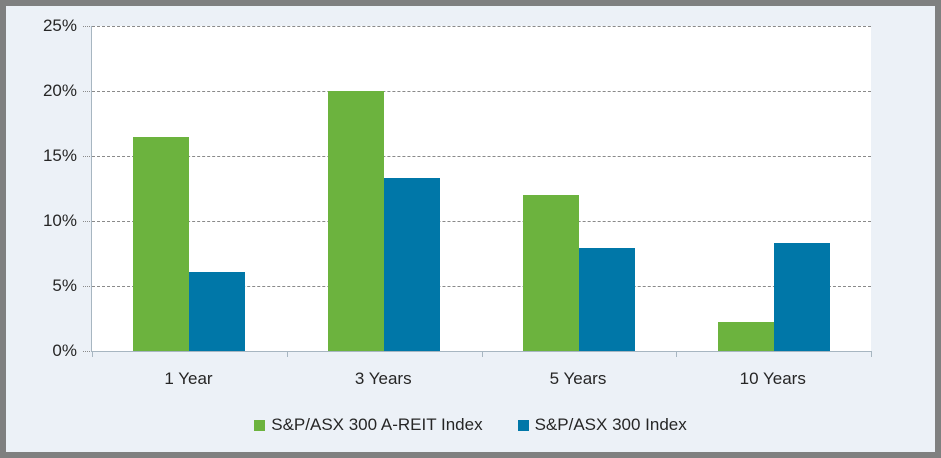 The height and width of the screenshot is (458, 941). Describe the element at coordinates (383, 378) in the screenshot. I see `x-category-label: 3 Years` at that location.